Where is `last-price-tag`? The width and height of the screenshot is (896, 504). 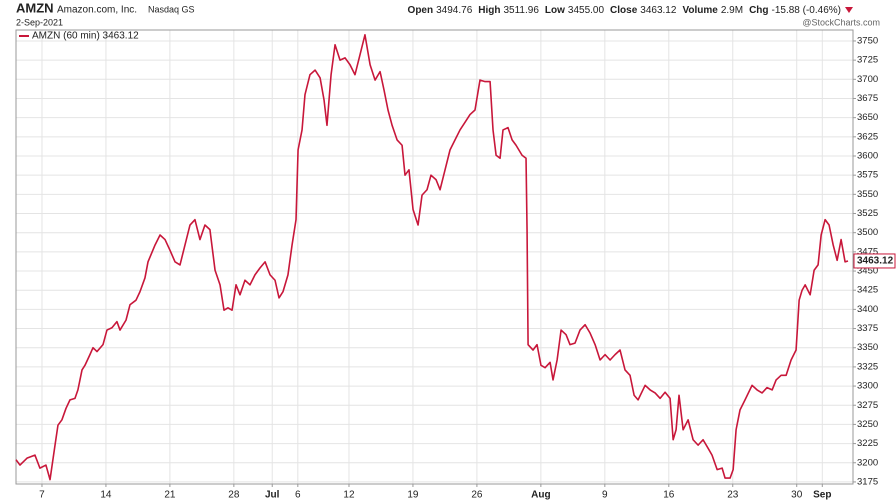
last-price-tag is located at coordinates (874, 261).